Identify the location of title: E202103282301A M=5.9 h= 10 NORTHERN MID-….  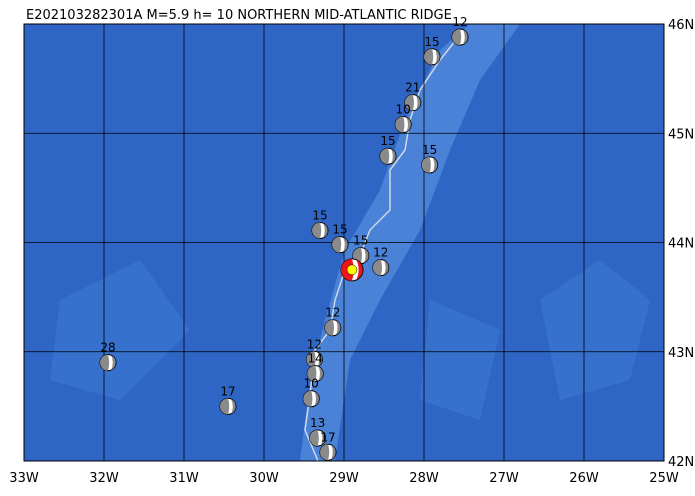
(239, 15).